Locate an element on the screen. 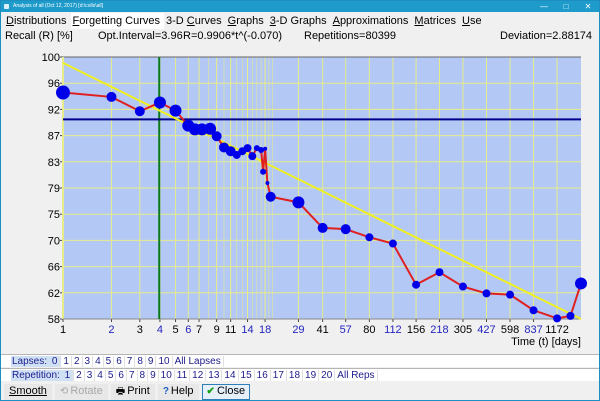  lapses-option-6: 6 is located at coordinates (119, 361).